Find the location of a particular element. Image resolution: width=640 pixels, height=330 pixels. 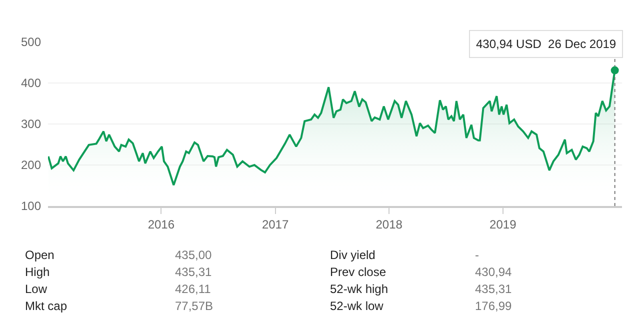

y-tick-label: 100 is located at coordinates (31, 206).